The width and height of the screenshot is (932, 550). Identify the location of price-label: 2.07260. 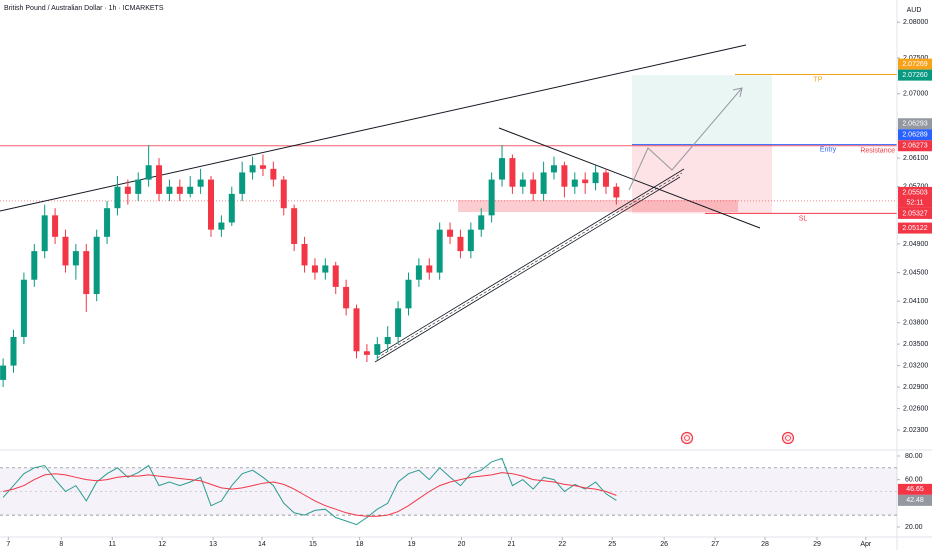
(914, 75).